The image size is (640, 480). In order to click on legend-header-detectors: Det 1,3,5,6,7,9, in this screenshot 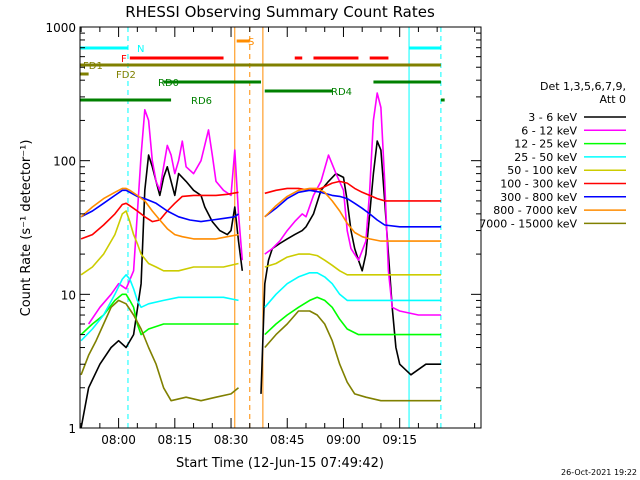, I will do `click(583, 86)`.